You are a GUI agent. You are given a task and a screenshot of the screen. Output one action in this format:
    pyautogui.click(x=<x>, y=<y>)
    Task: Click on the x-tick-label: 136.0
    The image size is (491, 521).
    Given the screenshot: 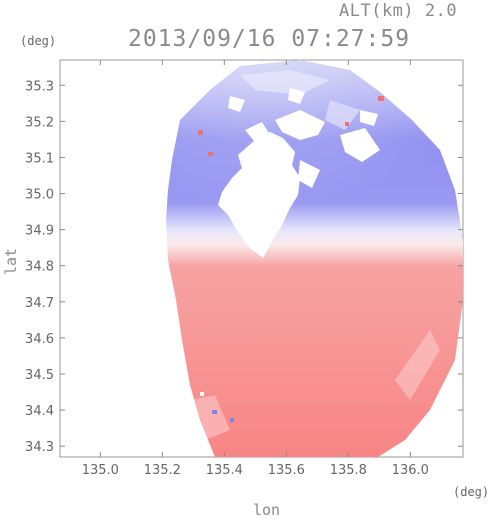 What is the action you would take?
    pyautogui.click(x=410, y=470)
    